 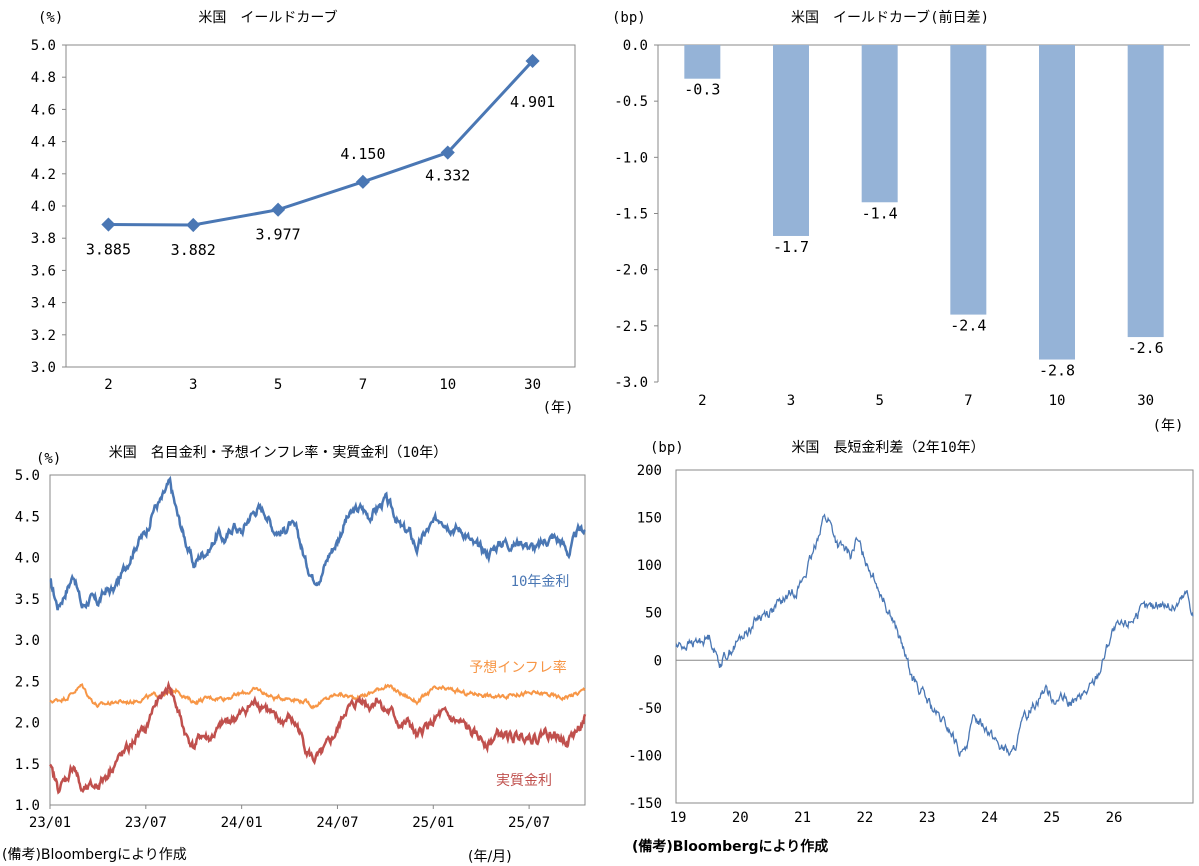 I want to click on chart2-y-tick-label: -1.0, so click(x=631, y=158).